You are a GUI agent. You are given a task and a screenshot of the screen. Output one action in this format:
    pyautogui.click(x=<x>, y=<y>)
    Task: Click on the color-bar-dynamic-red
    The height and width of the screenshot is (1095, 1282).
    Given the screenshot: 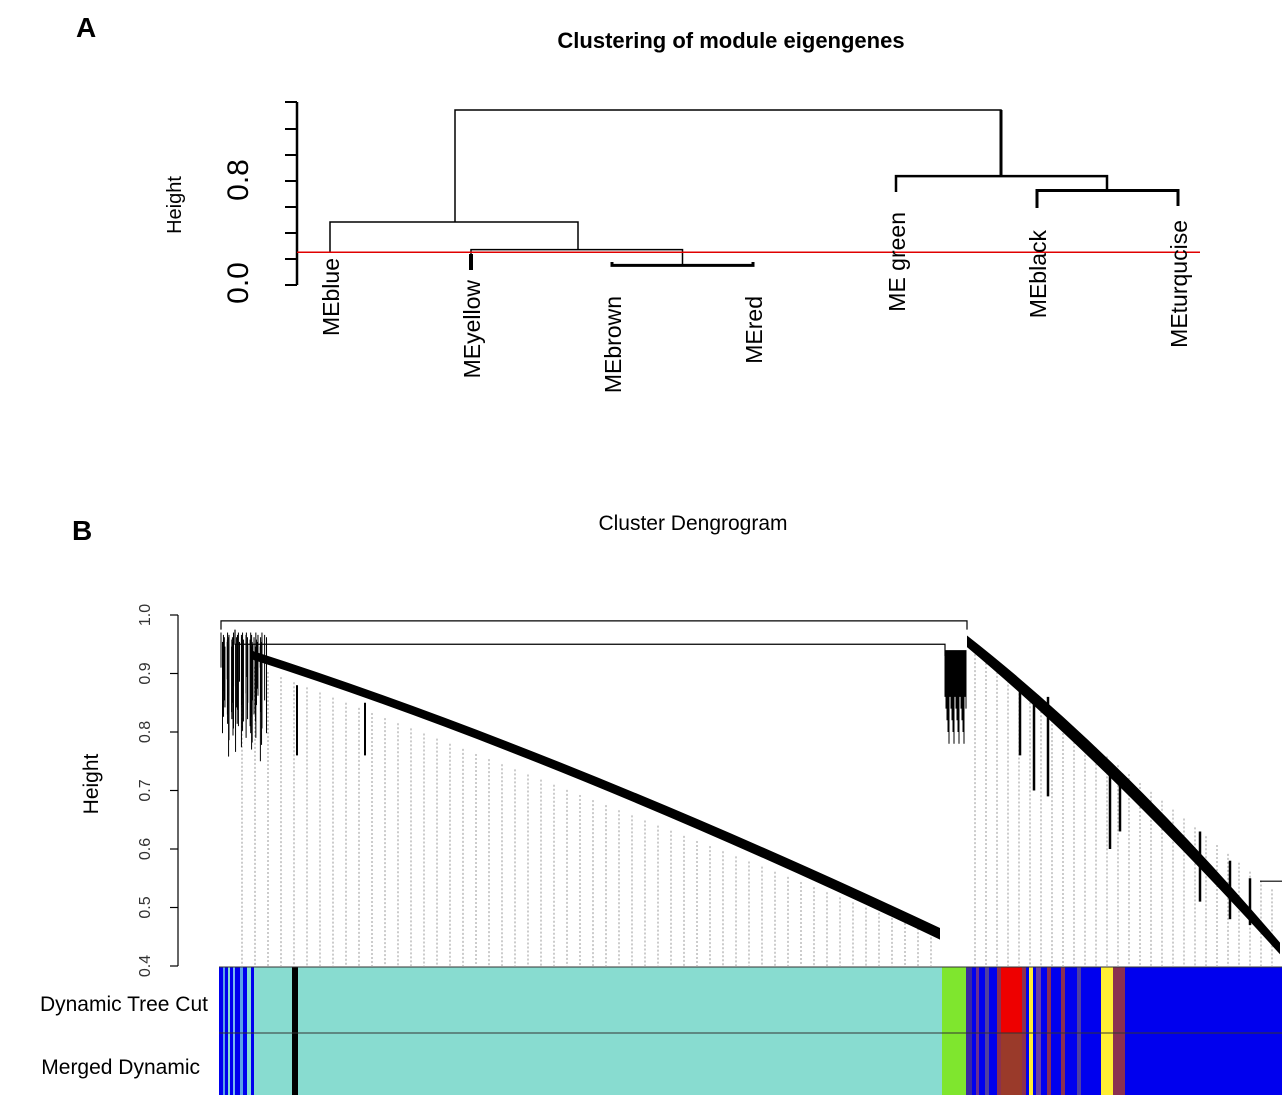 What is the action you would take?
    pyautogui.click(x=1011, y=1000)
    